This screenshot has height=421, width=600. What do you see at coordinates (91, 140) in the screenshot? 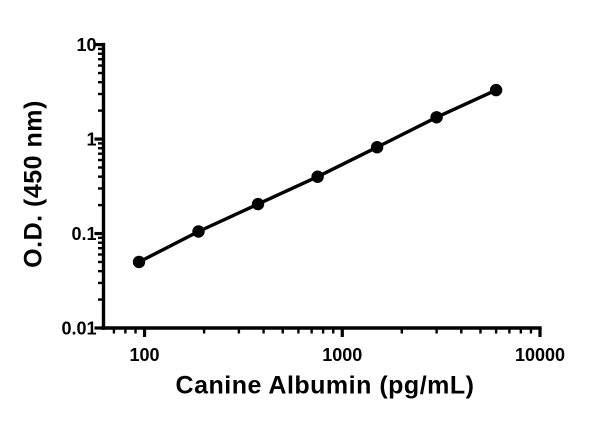
I see `y-tick-label: 1` at bounding box center [91, 140].